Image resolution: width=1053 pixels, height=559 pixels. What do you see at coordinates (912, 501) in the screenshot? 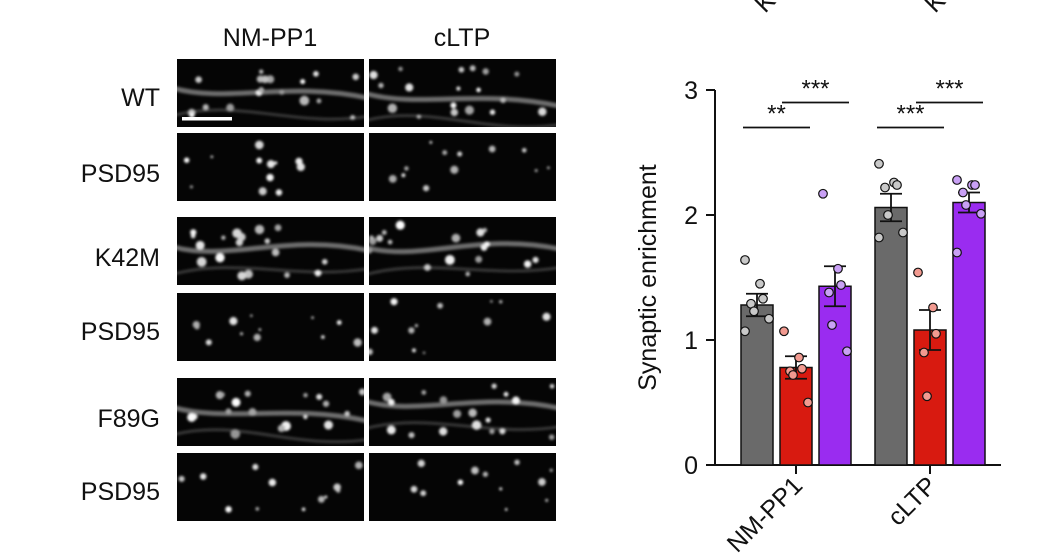
I see `x-tick-label: cLTP` at bounding box center [912, 501].